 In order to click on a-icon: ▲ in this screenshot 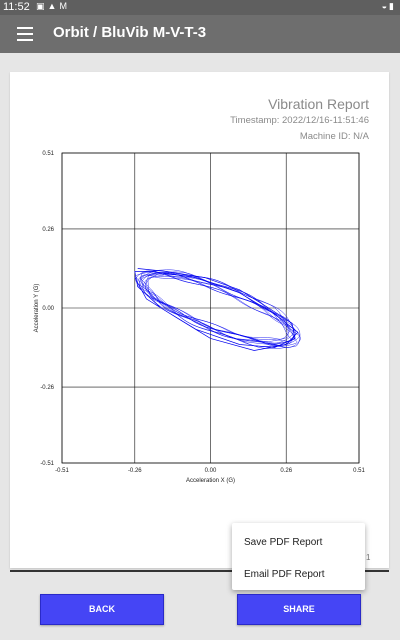, I will do `click(53, 6)`.